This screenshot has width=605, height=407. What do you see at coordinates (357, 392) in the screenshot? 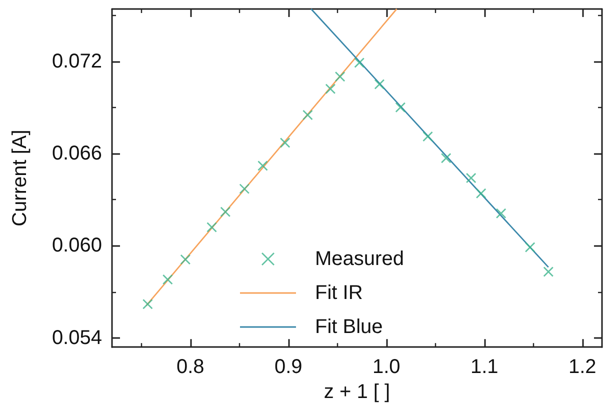
I see `x-axis-title: z + 1 [ ]` at bounding box center [357, 392].